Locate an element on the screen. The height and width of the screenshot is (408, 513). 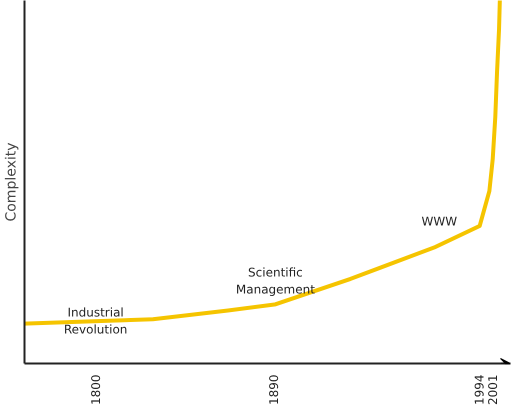
annotation: Scientific Management is located at coordinates (276, 281).